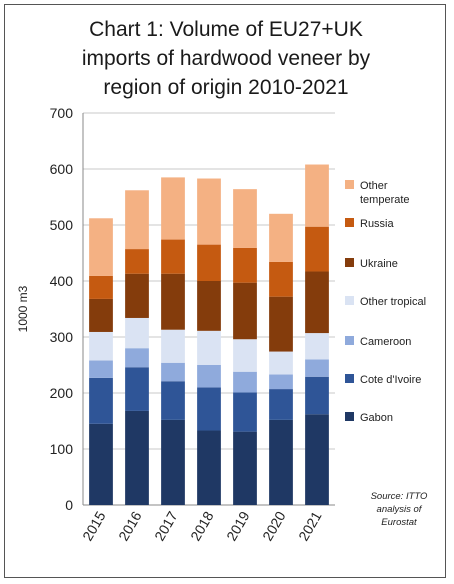 The width and height of the screenshot is (454, 584). Describe the element at coordinates (62, 169) in the screenshot. I see `y-tick-label: 600` at that location.